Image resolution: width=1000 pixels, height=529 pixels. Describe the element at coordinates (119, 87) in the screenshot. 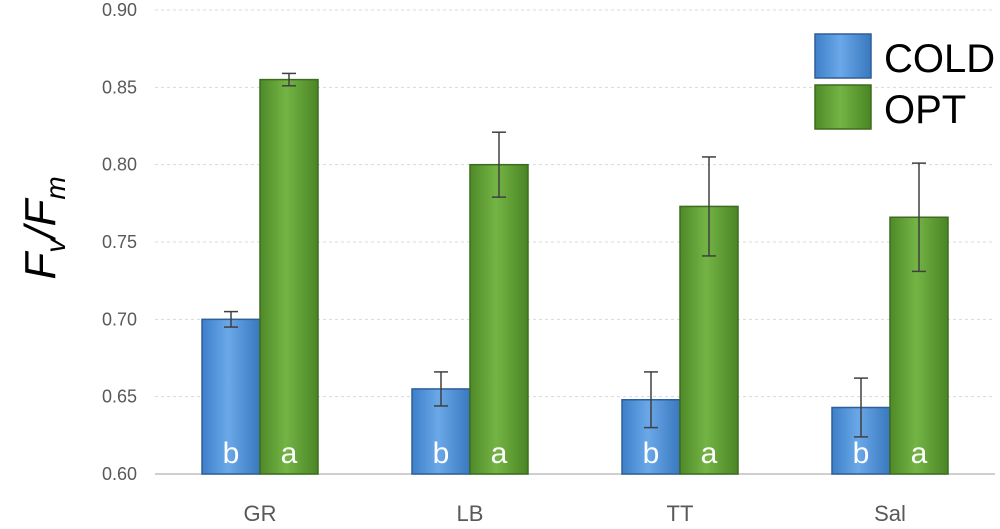

I see `y-tick-label: 0.85` at that location.